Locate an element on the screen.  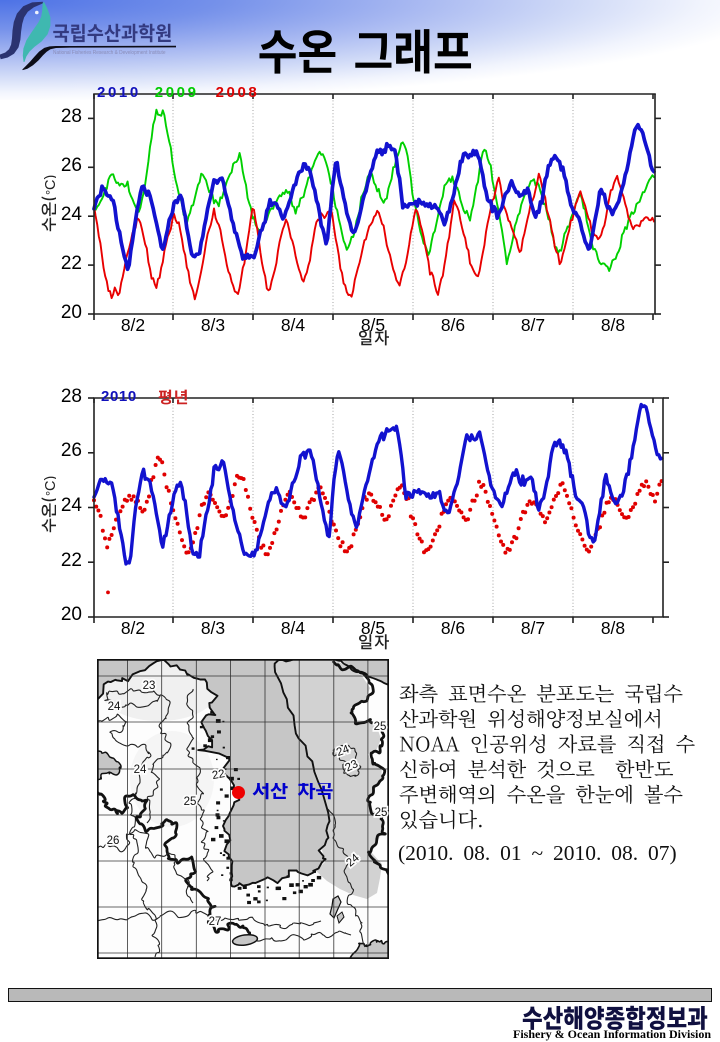
svg-text: 26 is located at coordinates (113, 841).